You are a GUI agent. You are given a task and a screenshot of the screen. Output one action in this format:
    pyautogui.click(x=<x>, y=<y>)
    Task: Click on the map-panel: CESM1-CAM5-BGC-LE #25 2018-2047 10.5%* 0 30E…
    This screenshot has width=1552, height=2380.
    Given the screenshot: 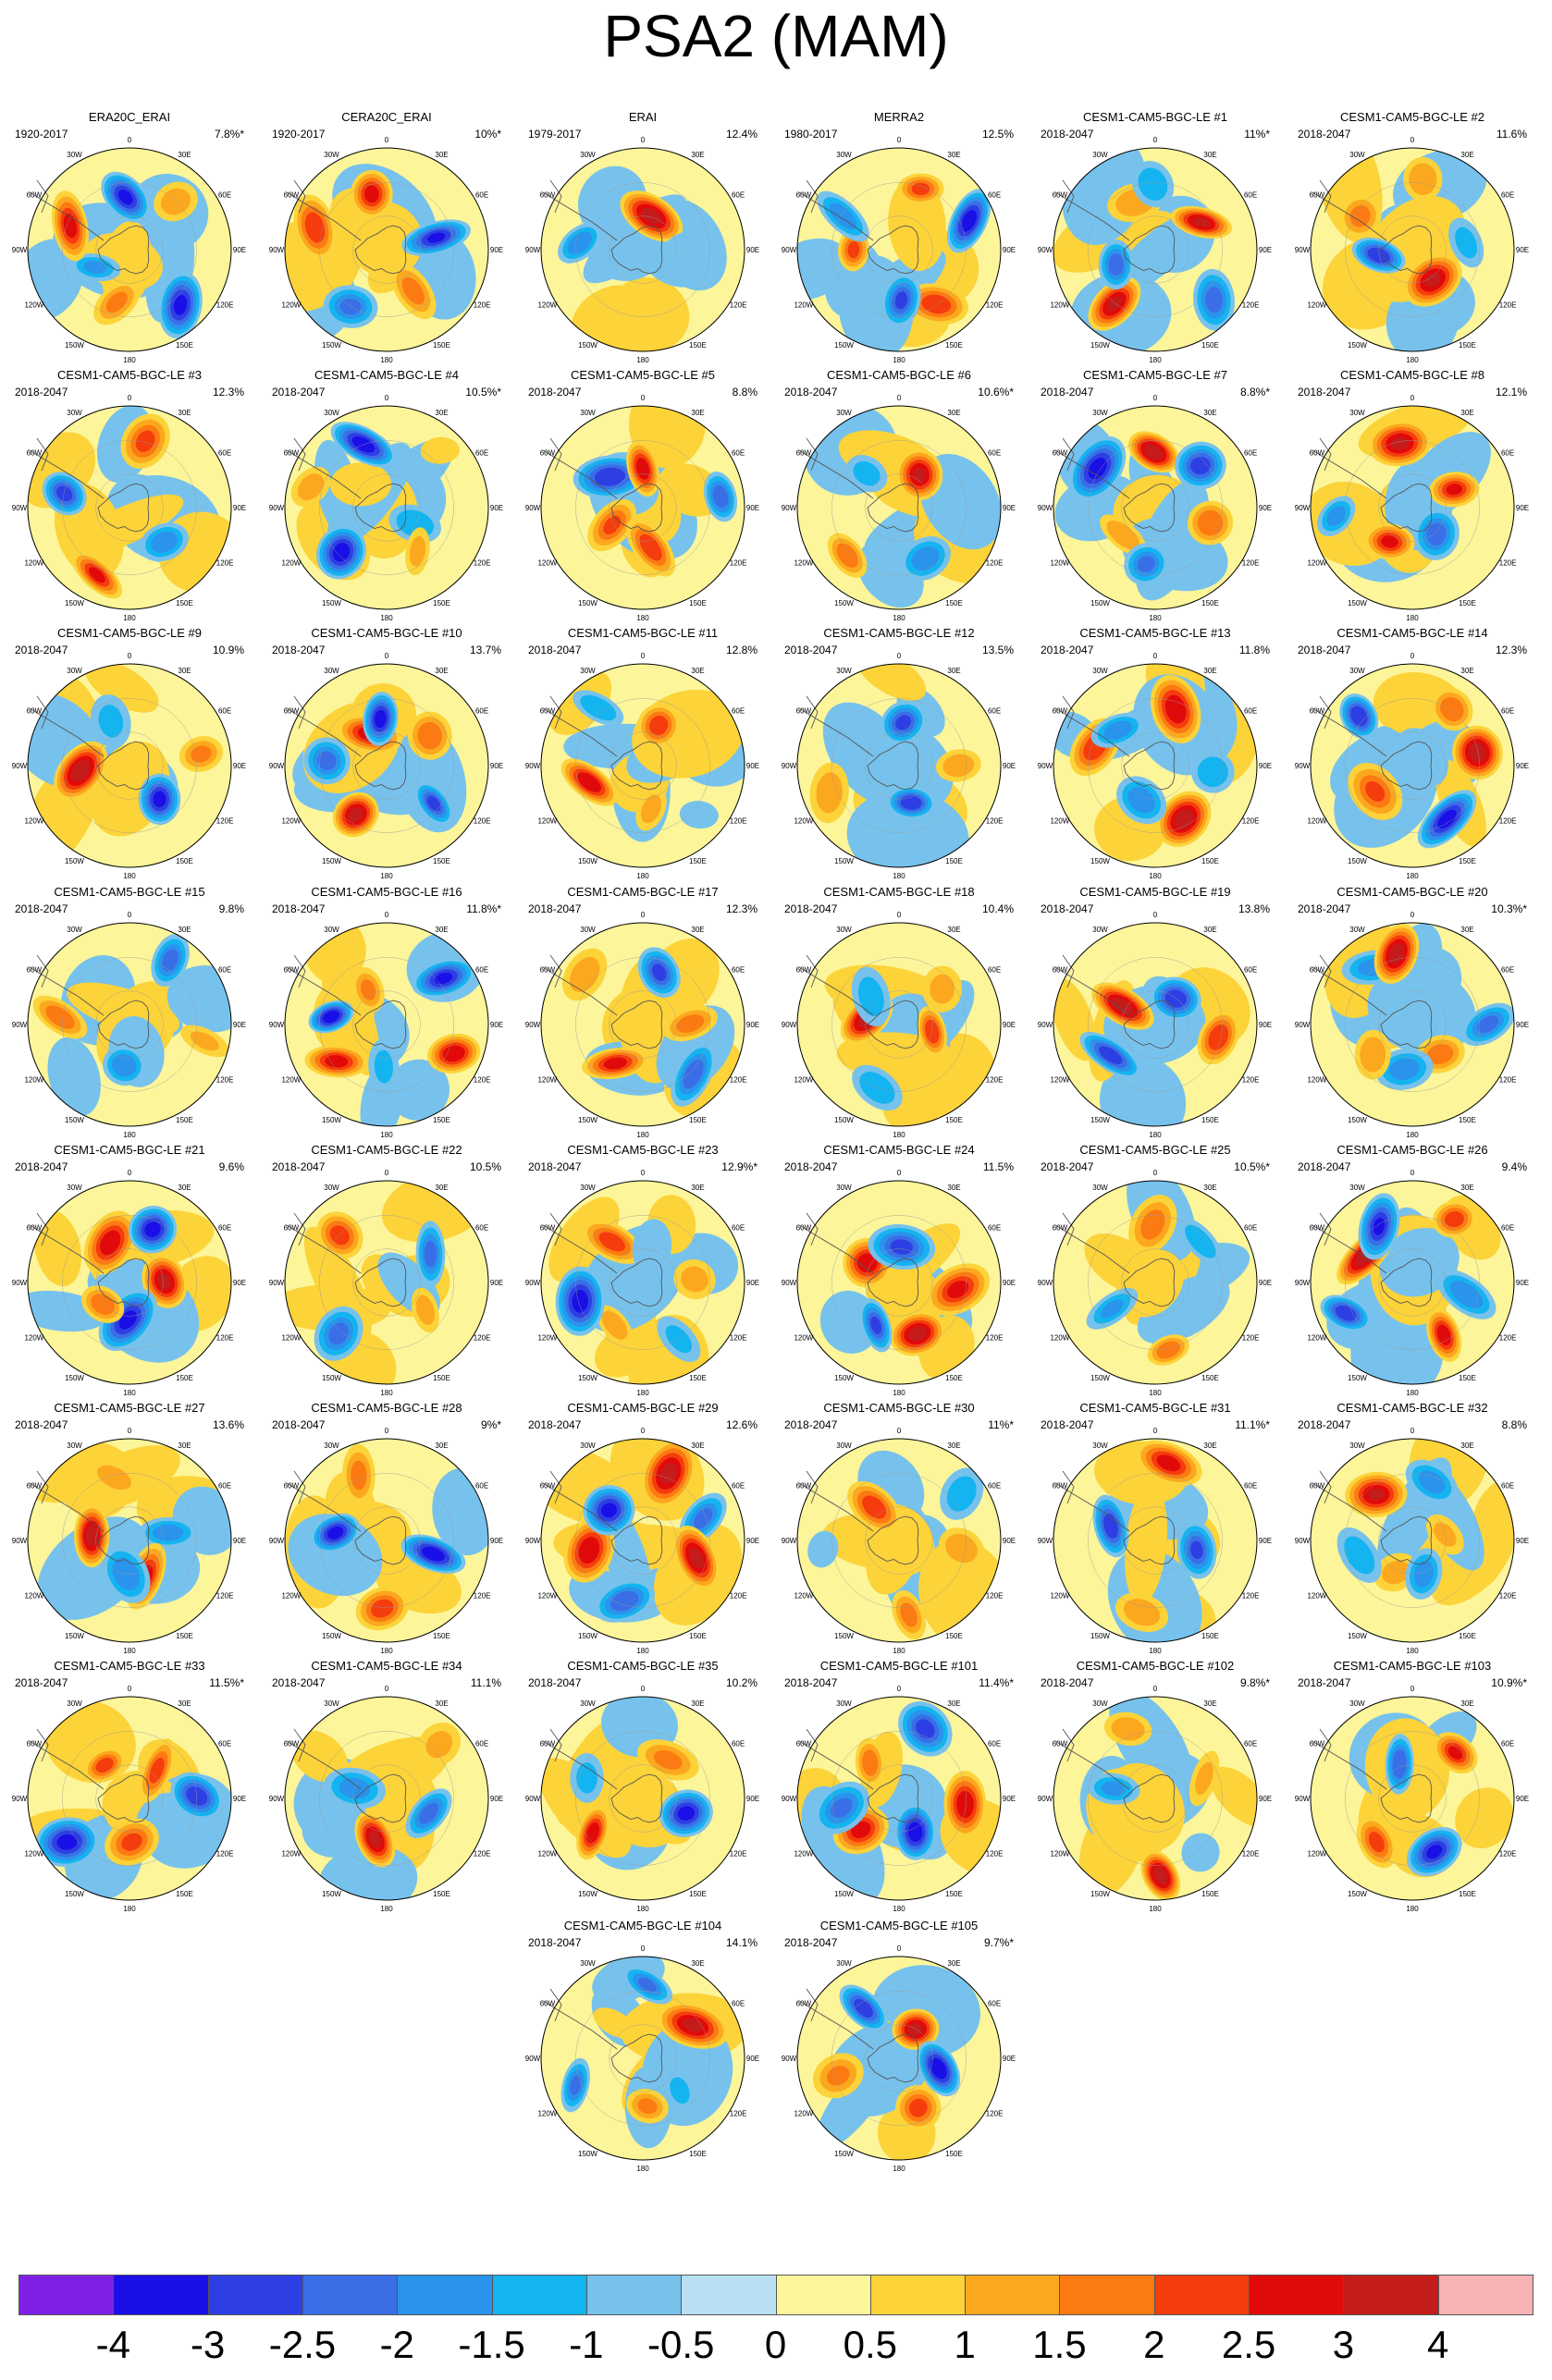 What is the action you would take?
    pyautogui.click(x=1155, y=1271)
    